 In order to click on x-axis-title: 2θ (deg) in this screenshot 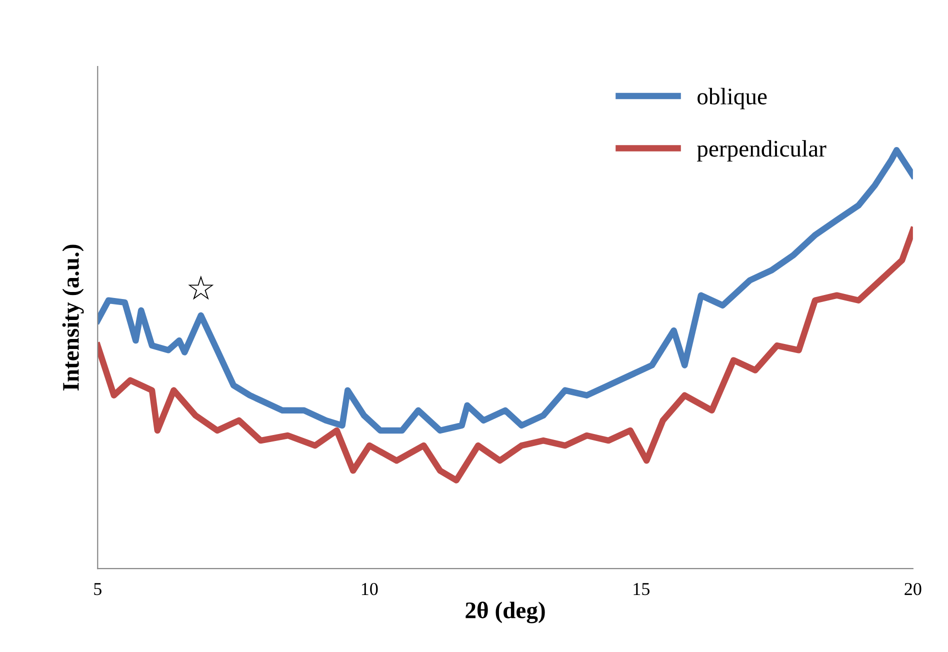, I will do `click(505, 613)`.